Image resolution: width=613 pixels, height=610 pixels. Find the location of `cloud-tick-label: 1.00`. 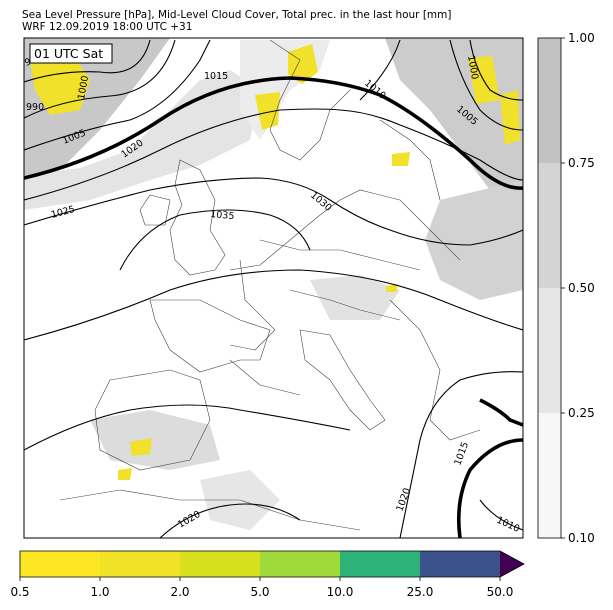

cloud-tick-label: 1.00 is located at coordinates (581, 38).